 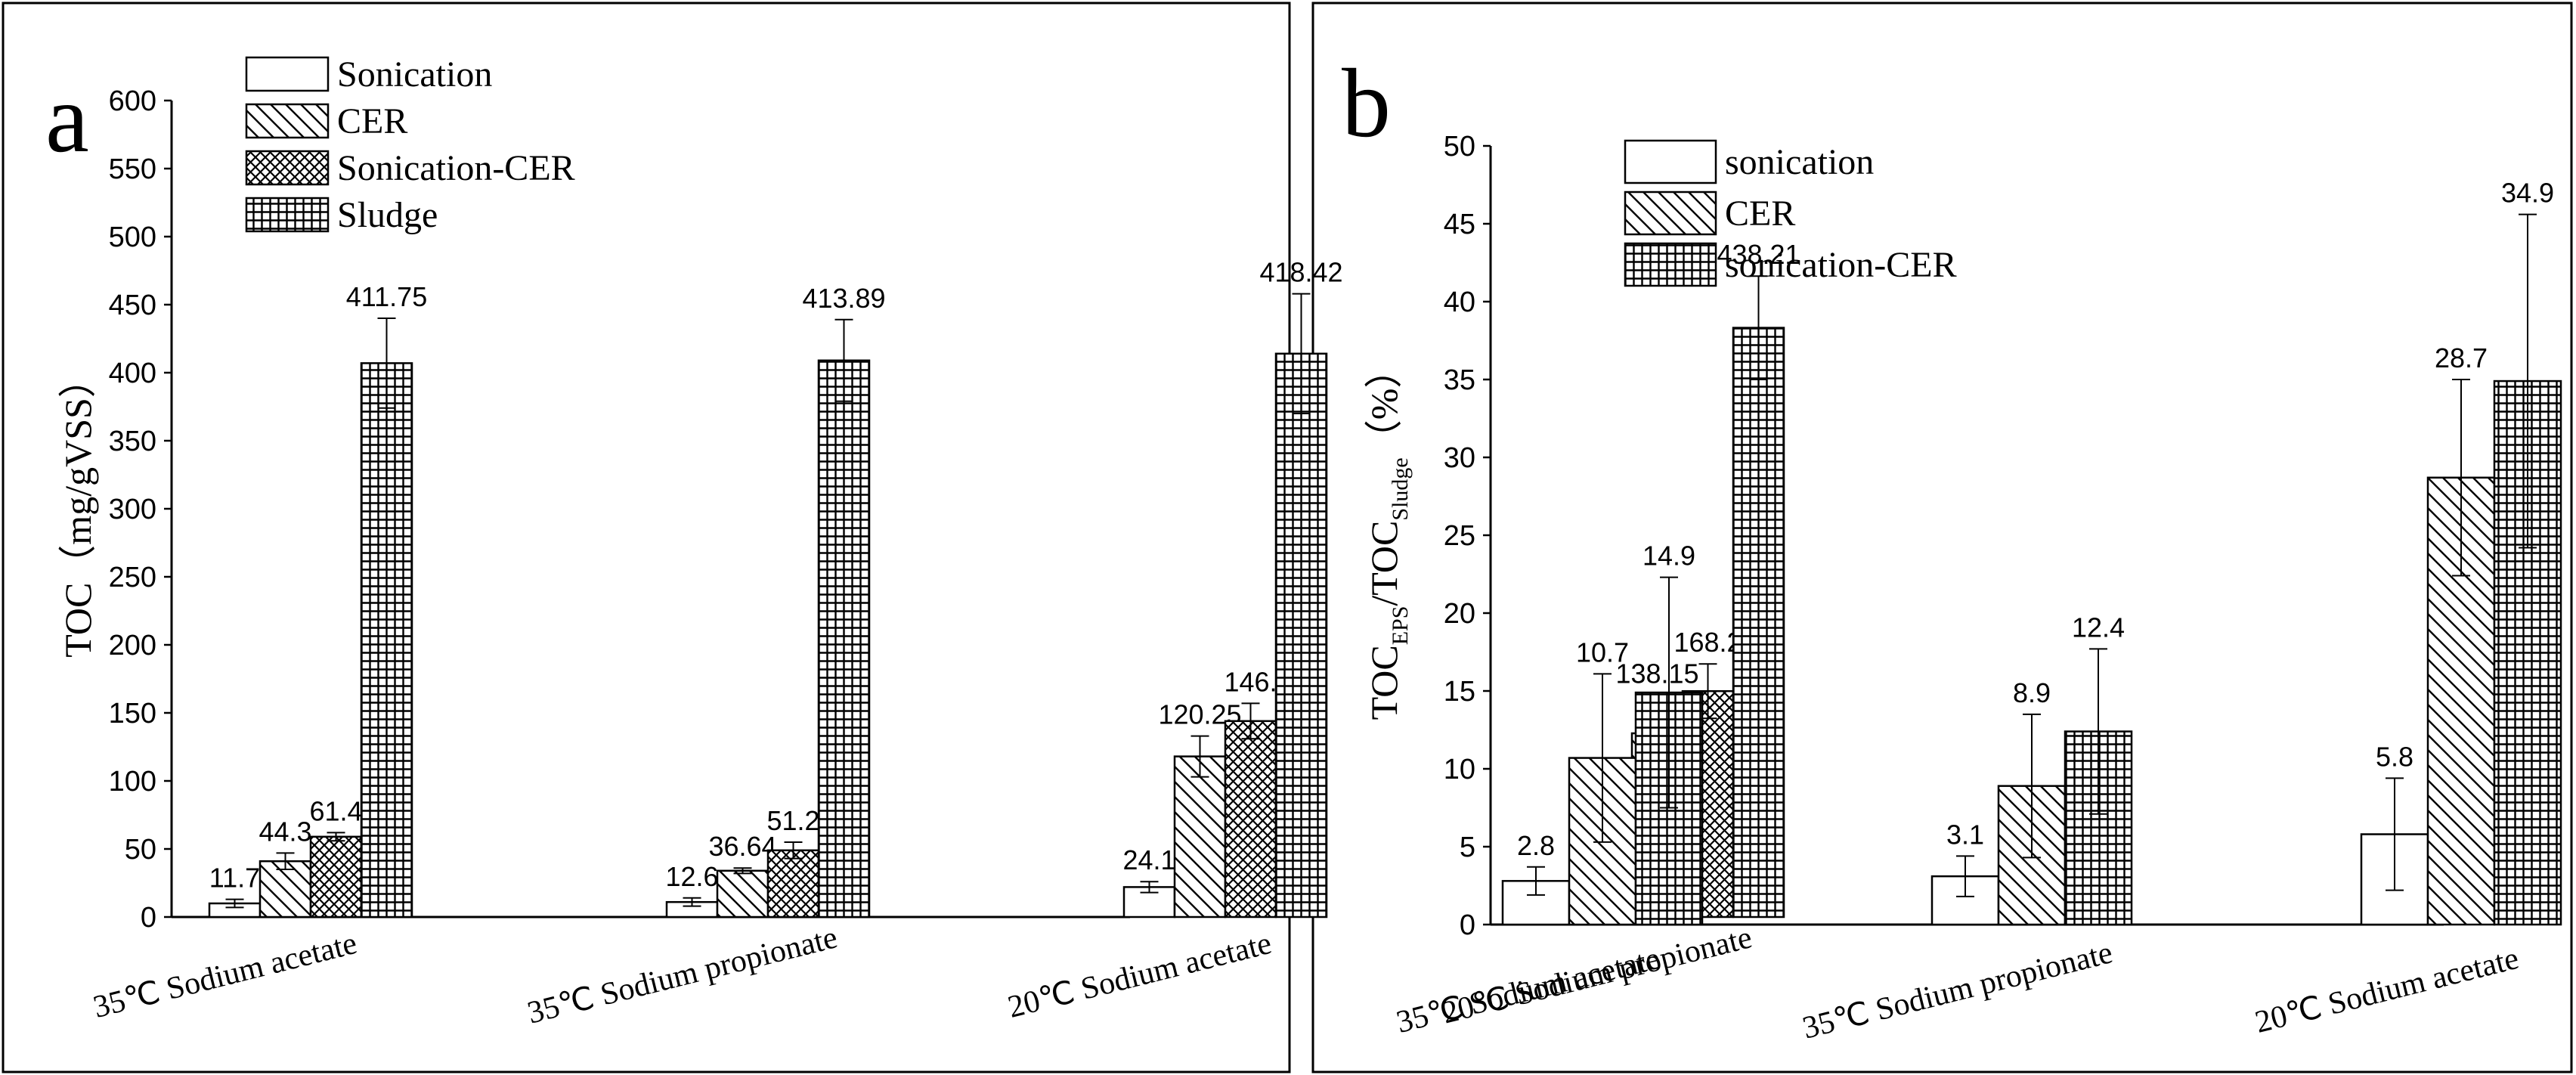 I want to click on y-tick-label: 300, so click(x=132, y=509).